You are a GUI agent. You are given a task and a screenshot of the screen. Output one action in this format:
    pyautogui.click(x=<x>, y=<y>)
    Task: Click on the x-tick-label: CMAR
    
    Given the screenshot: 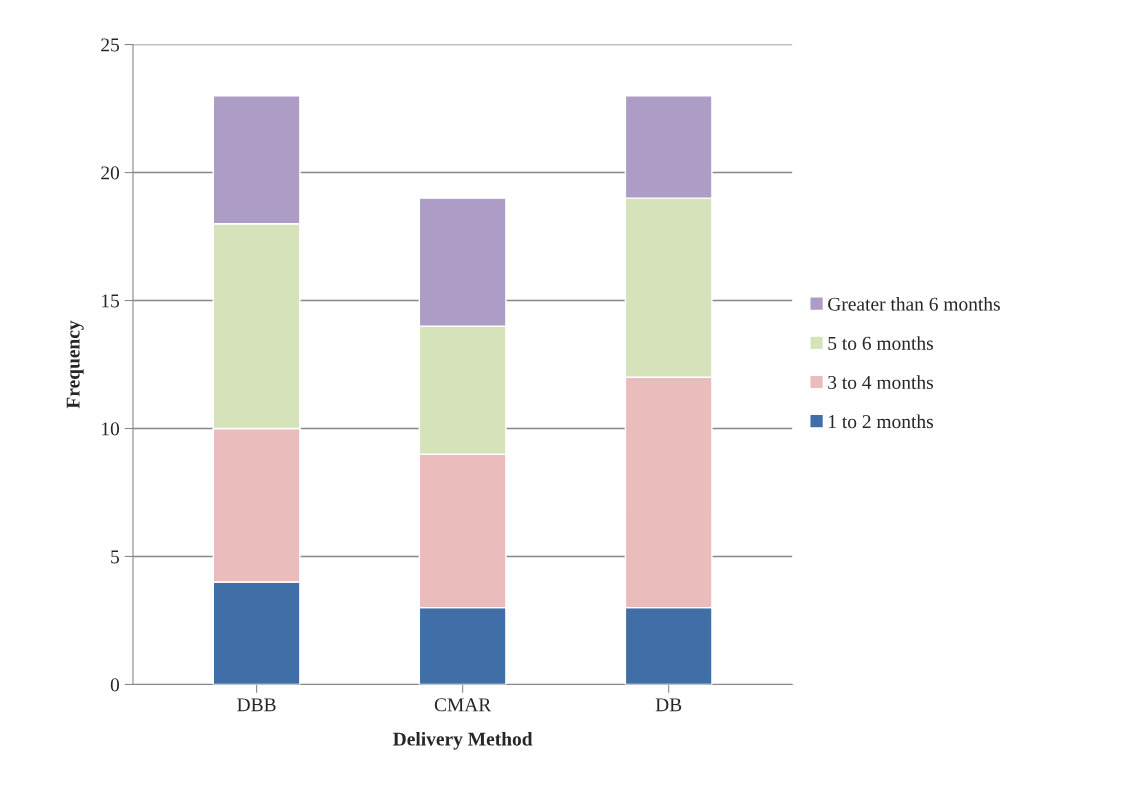 What is the action you would take?
    pyautogui.click(x=463, y=705)
    